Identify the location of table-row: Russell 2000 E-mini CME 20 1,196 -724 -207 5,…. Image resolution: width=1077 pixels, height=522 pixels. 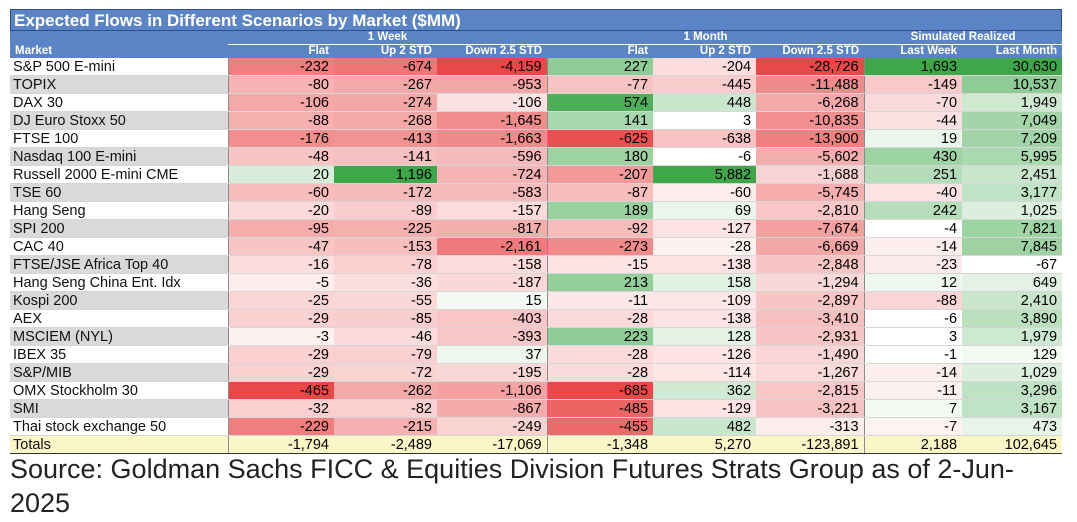
(536, 174).